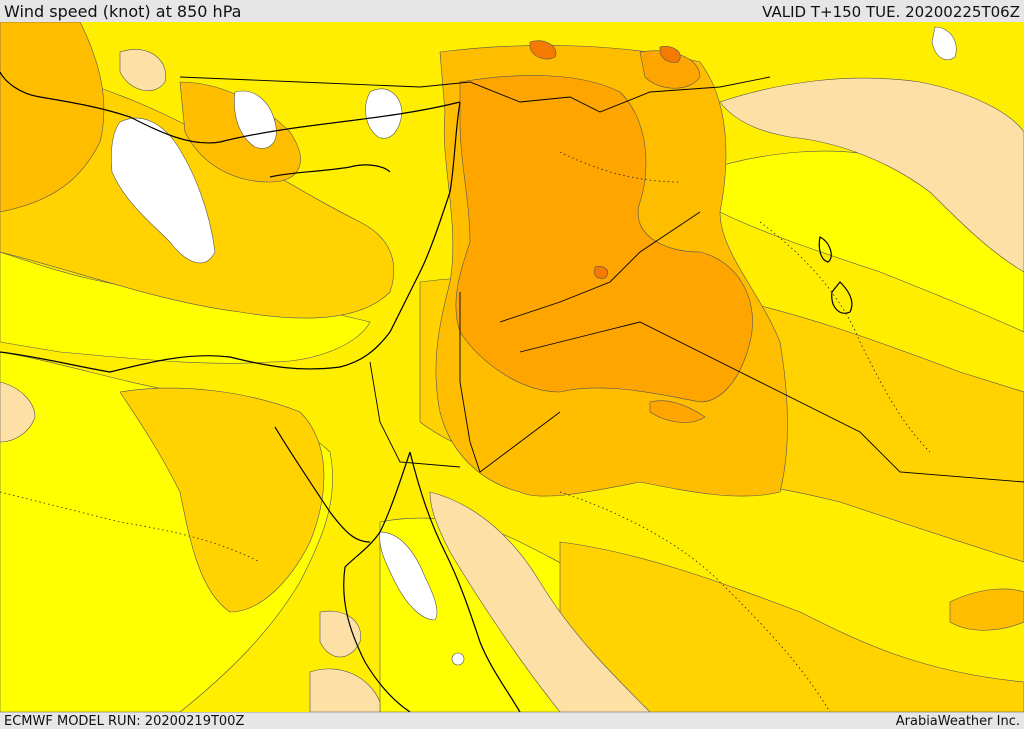 The image size is (1024, 729). Describe the element at coordinates (510, 382) in the screenshot. I see `border-jordan` at that location.